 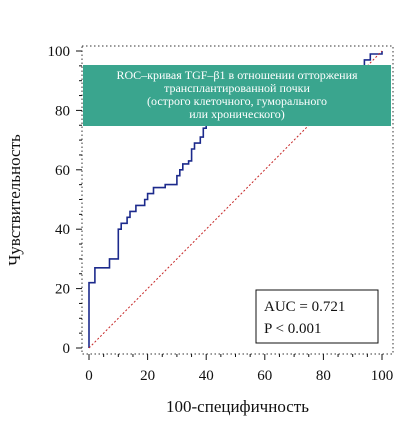 I want to click on y-tick-label: 80, so click(x=62, y=111).